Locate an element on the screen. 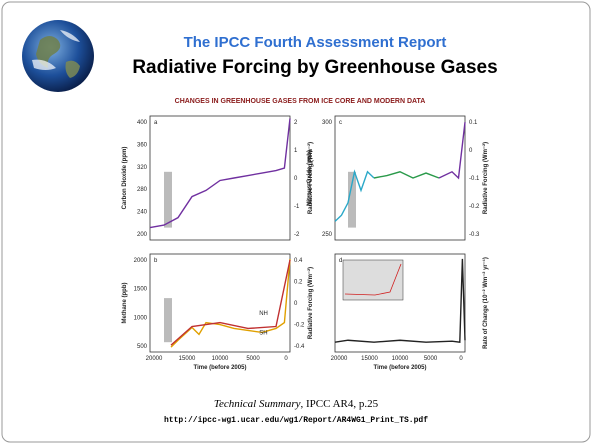 This screenshot has height=444, width=592. tick-label: 400 is located at coordinates (142, 123).